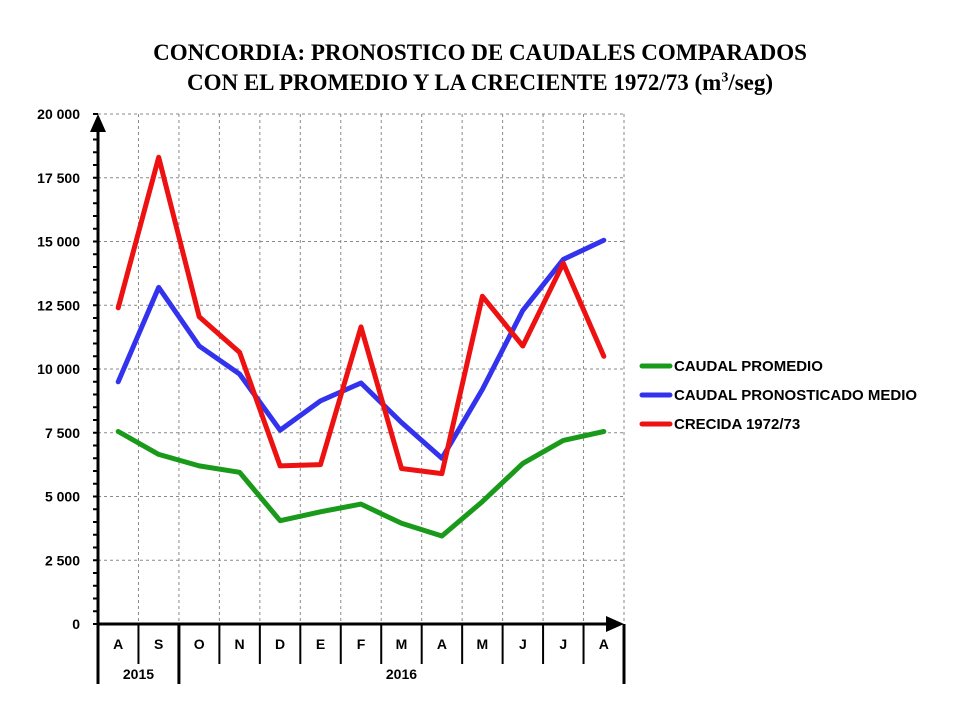 This screenshot has height=720, width=960. I want to click on x-tick-label: O, so click(199, 644).